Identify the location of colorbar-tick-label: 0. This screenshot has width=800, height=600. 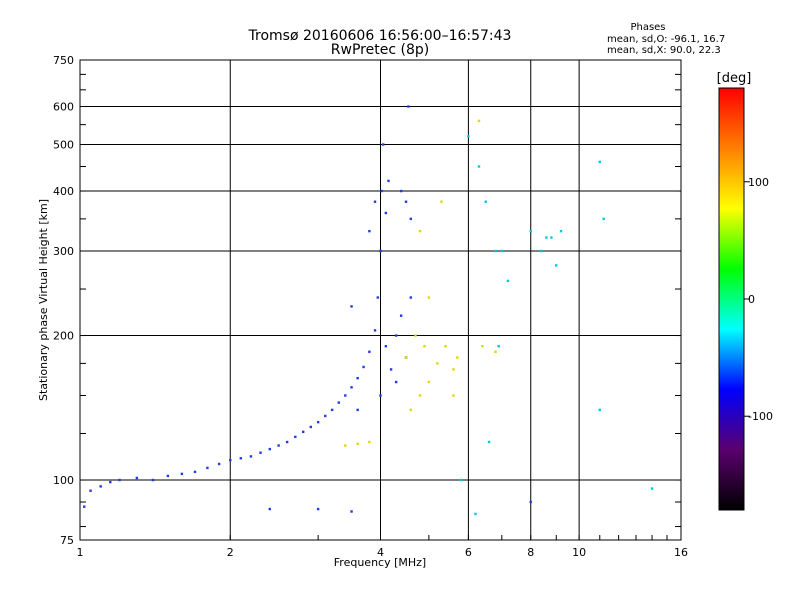
(751, 299).